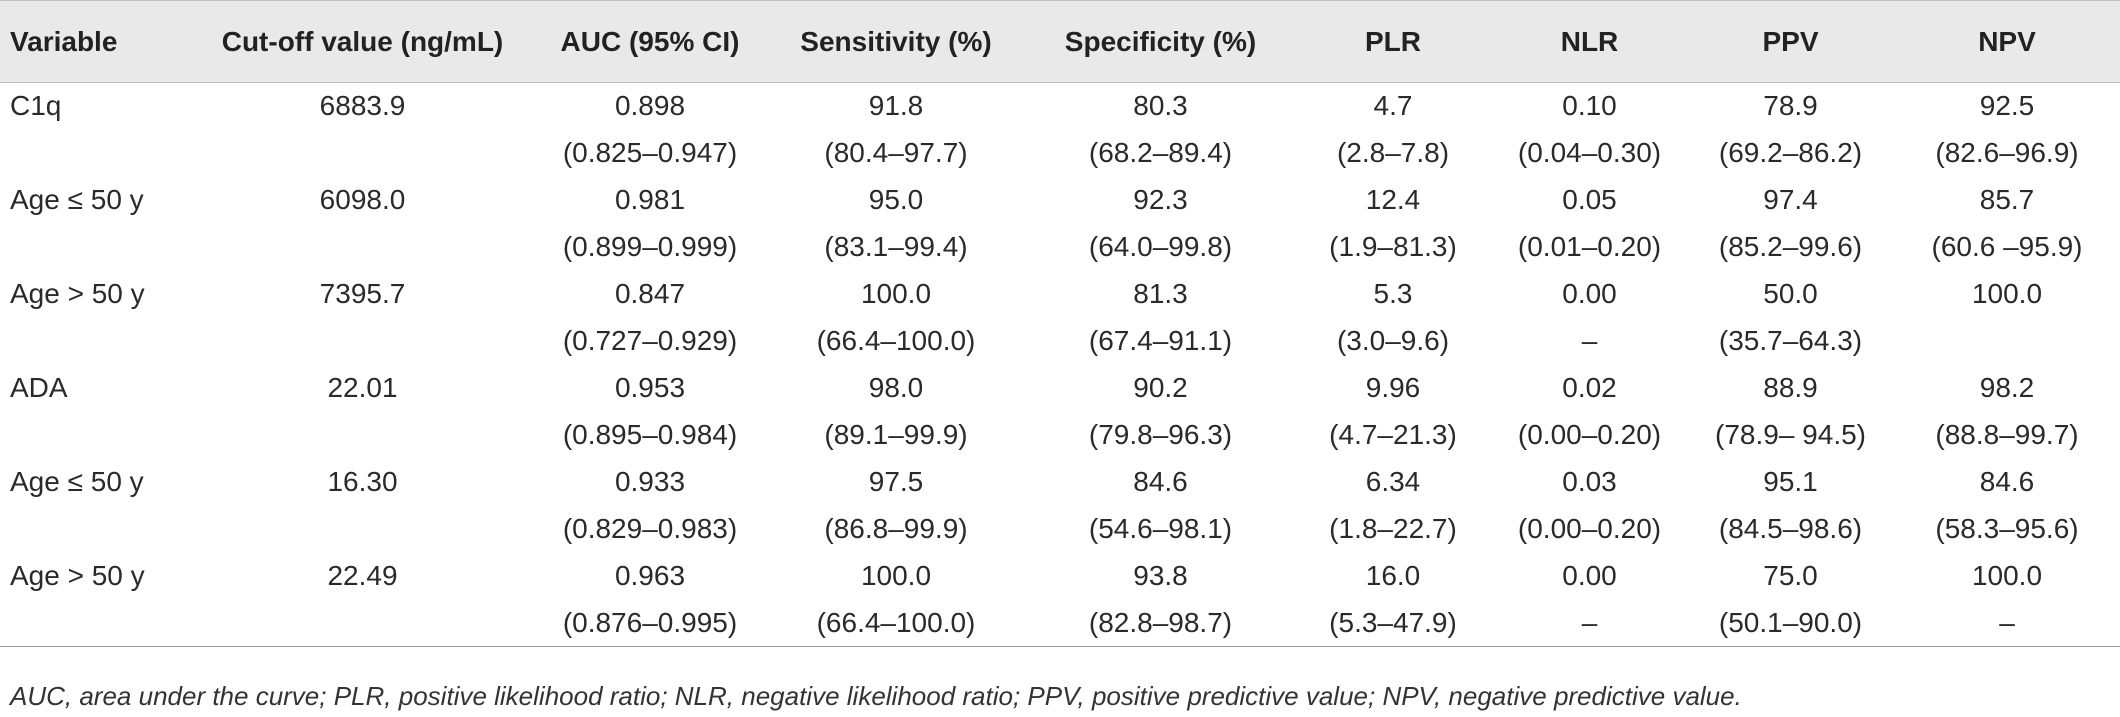 This screenshot has height=717, width=2120. What do you see at coordinates (896, 387) in the screenshot?
I see `cell-sensitivity: 98.0` at bounding box center [896, 387].